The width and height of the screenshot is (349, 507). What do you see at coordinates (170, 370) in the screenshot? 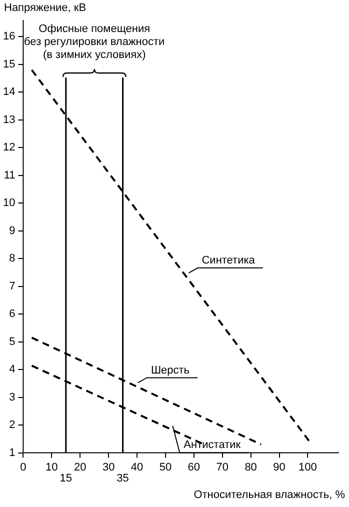
I see `series-label: Шерсть` at bounding box center [170, 370].